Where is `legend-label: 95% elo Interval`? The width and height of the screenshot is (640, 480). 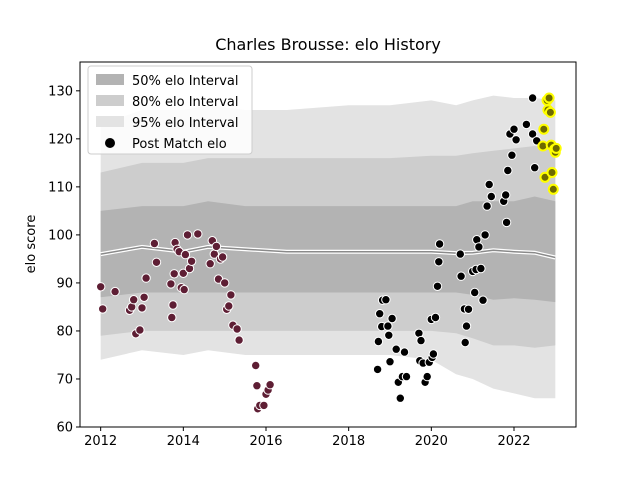
legend-label: 95% elo Interval is located at coordinates (185, 123).